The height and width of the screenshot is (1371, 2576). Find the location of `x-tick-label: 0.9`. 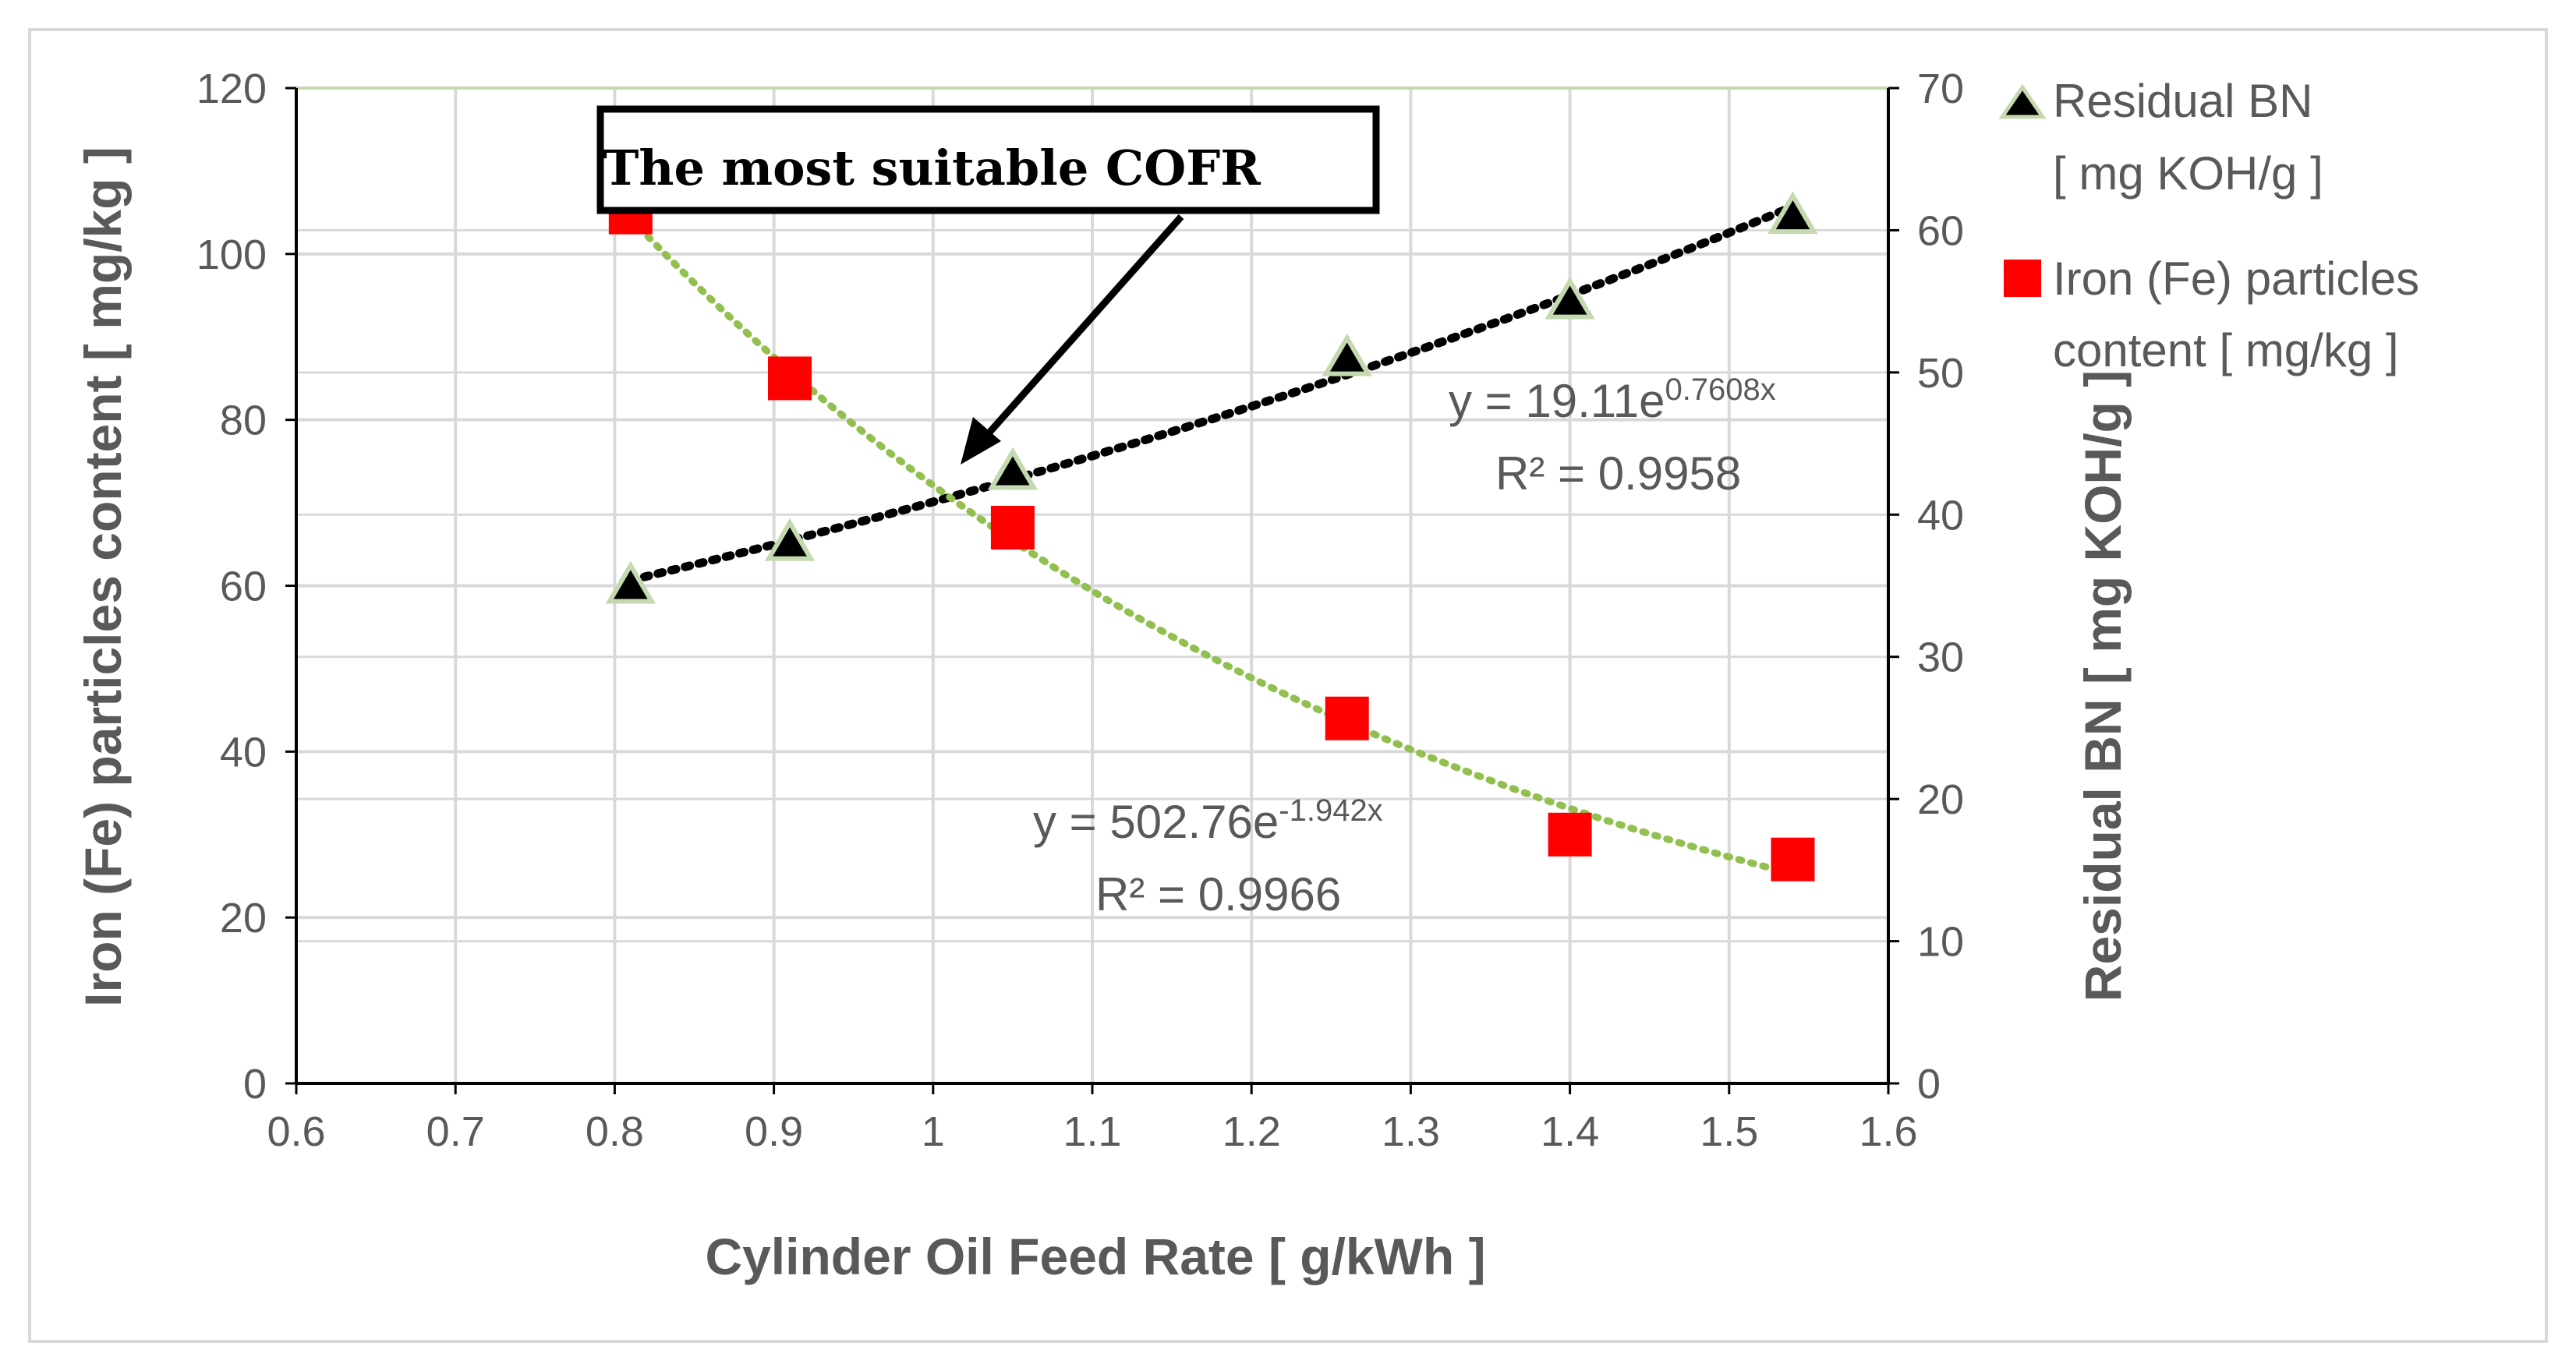

x-tick-label: 0.9 is located at coordinates (774, 1131).